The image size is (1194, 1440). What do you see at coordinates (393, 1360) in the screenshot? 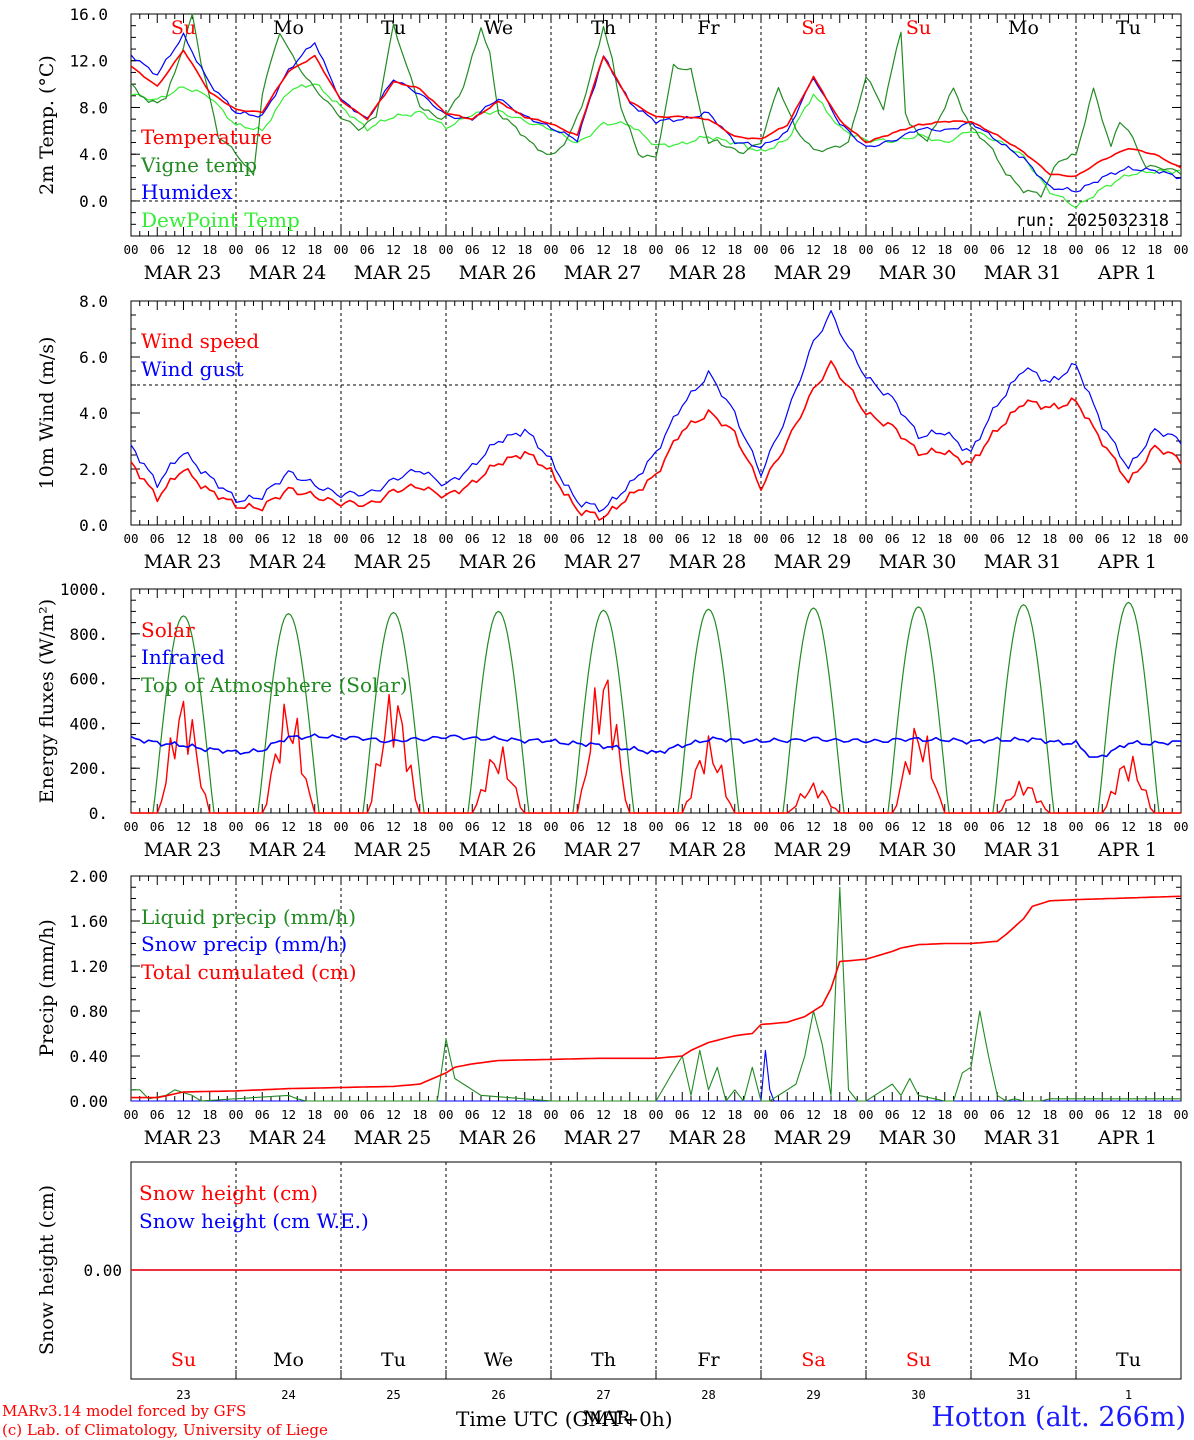
I see `weekday-label: Tu` at bounding box center [393, 1360].